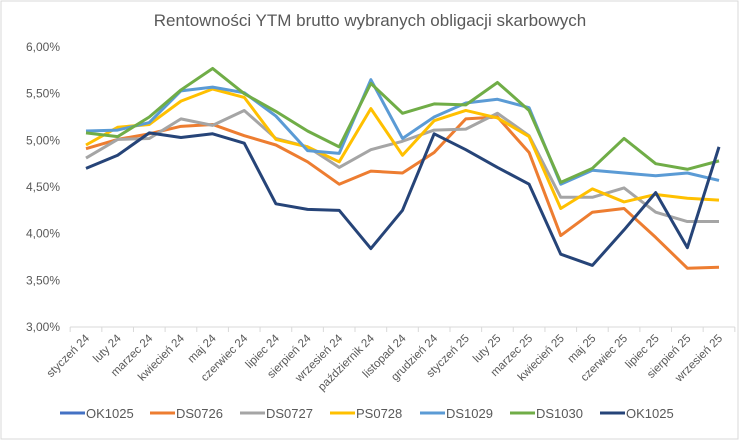 The width and height of the screenshot is (740, 441). What do you see at coordinates (43, 47) in the screenshot?
I see `y-tick-label: 6,00%` at bounding box center [43, 47].